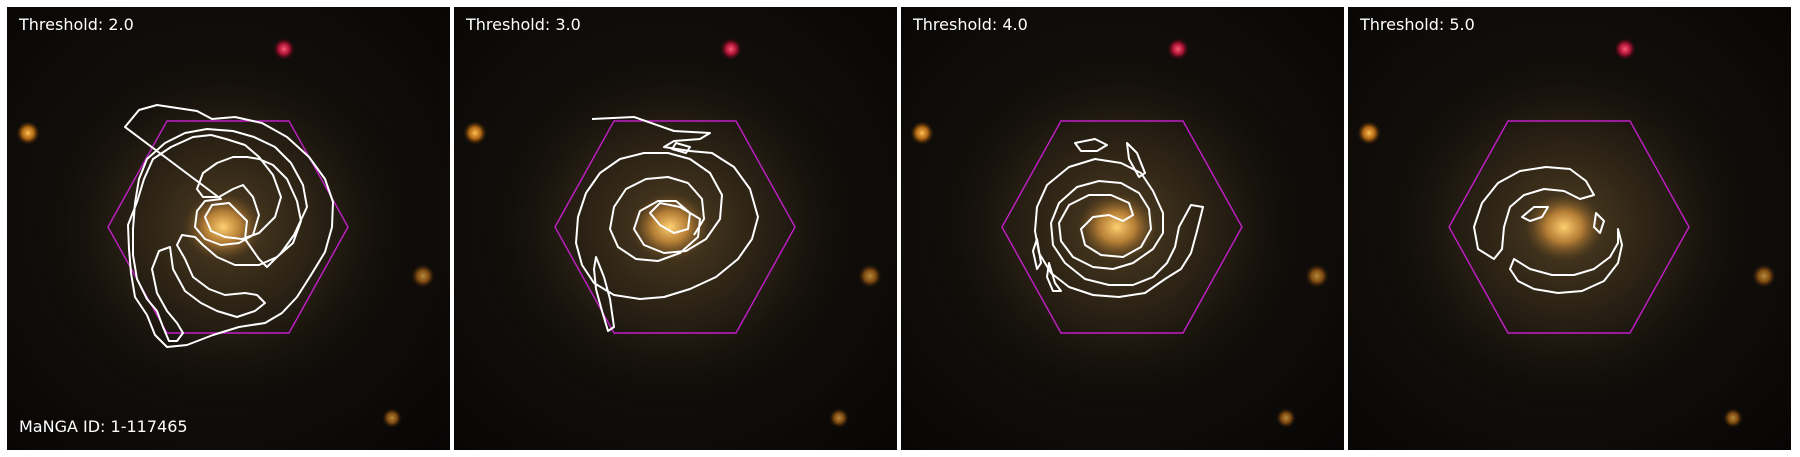 The width and height of the screenshot is (1800, 457). Describe the element at coordinates (1417, 24) in the screenshot. I see `threshold-label: Threshold: 5.0` at that location.